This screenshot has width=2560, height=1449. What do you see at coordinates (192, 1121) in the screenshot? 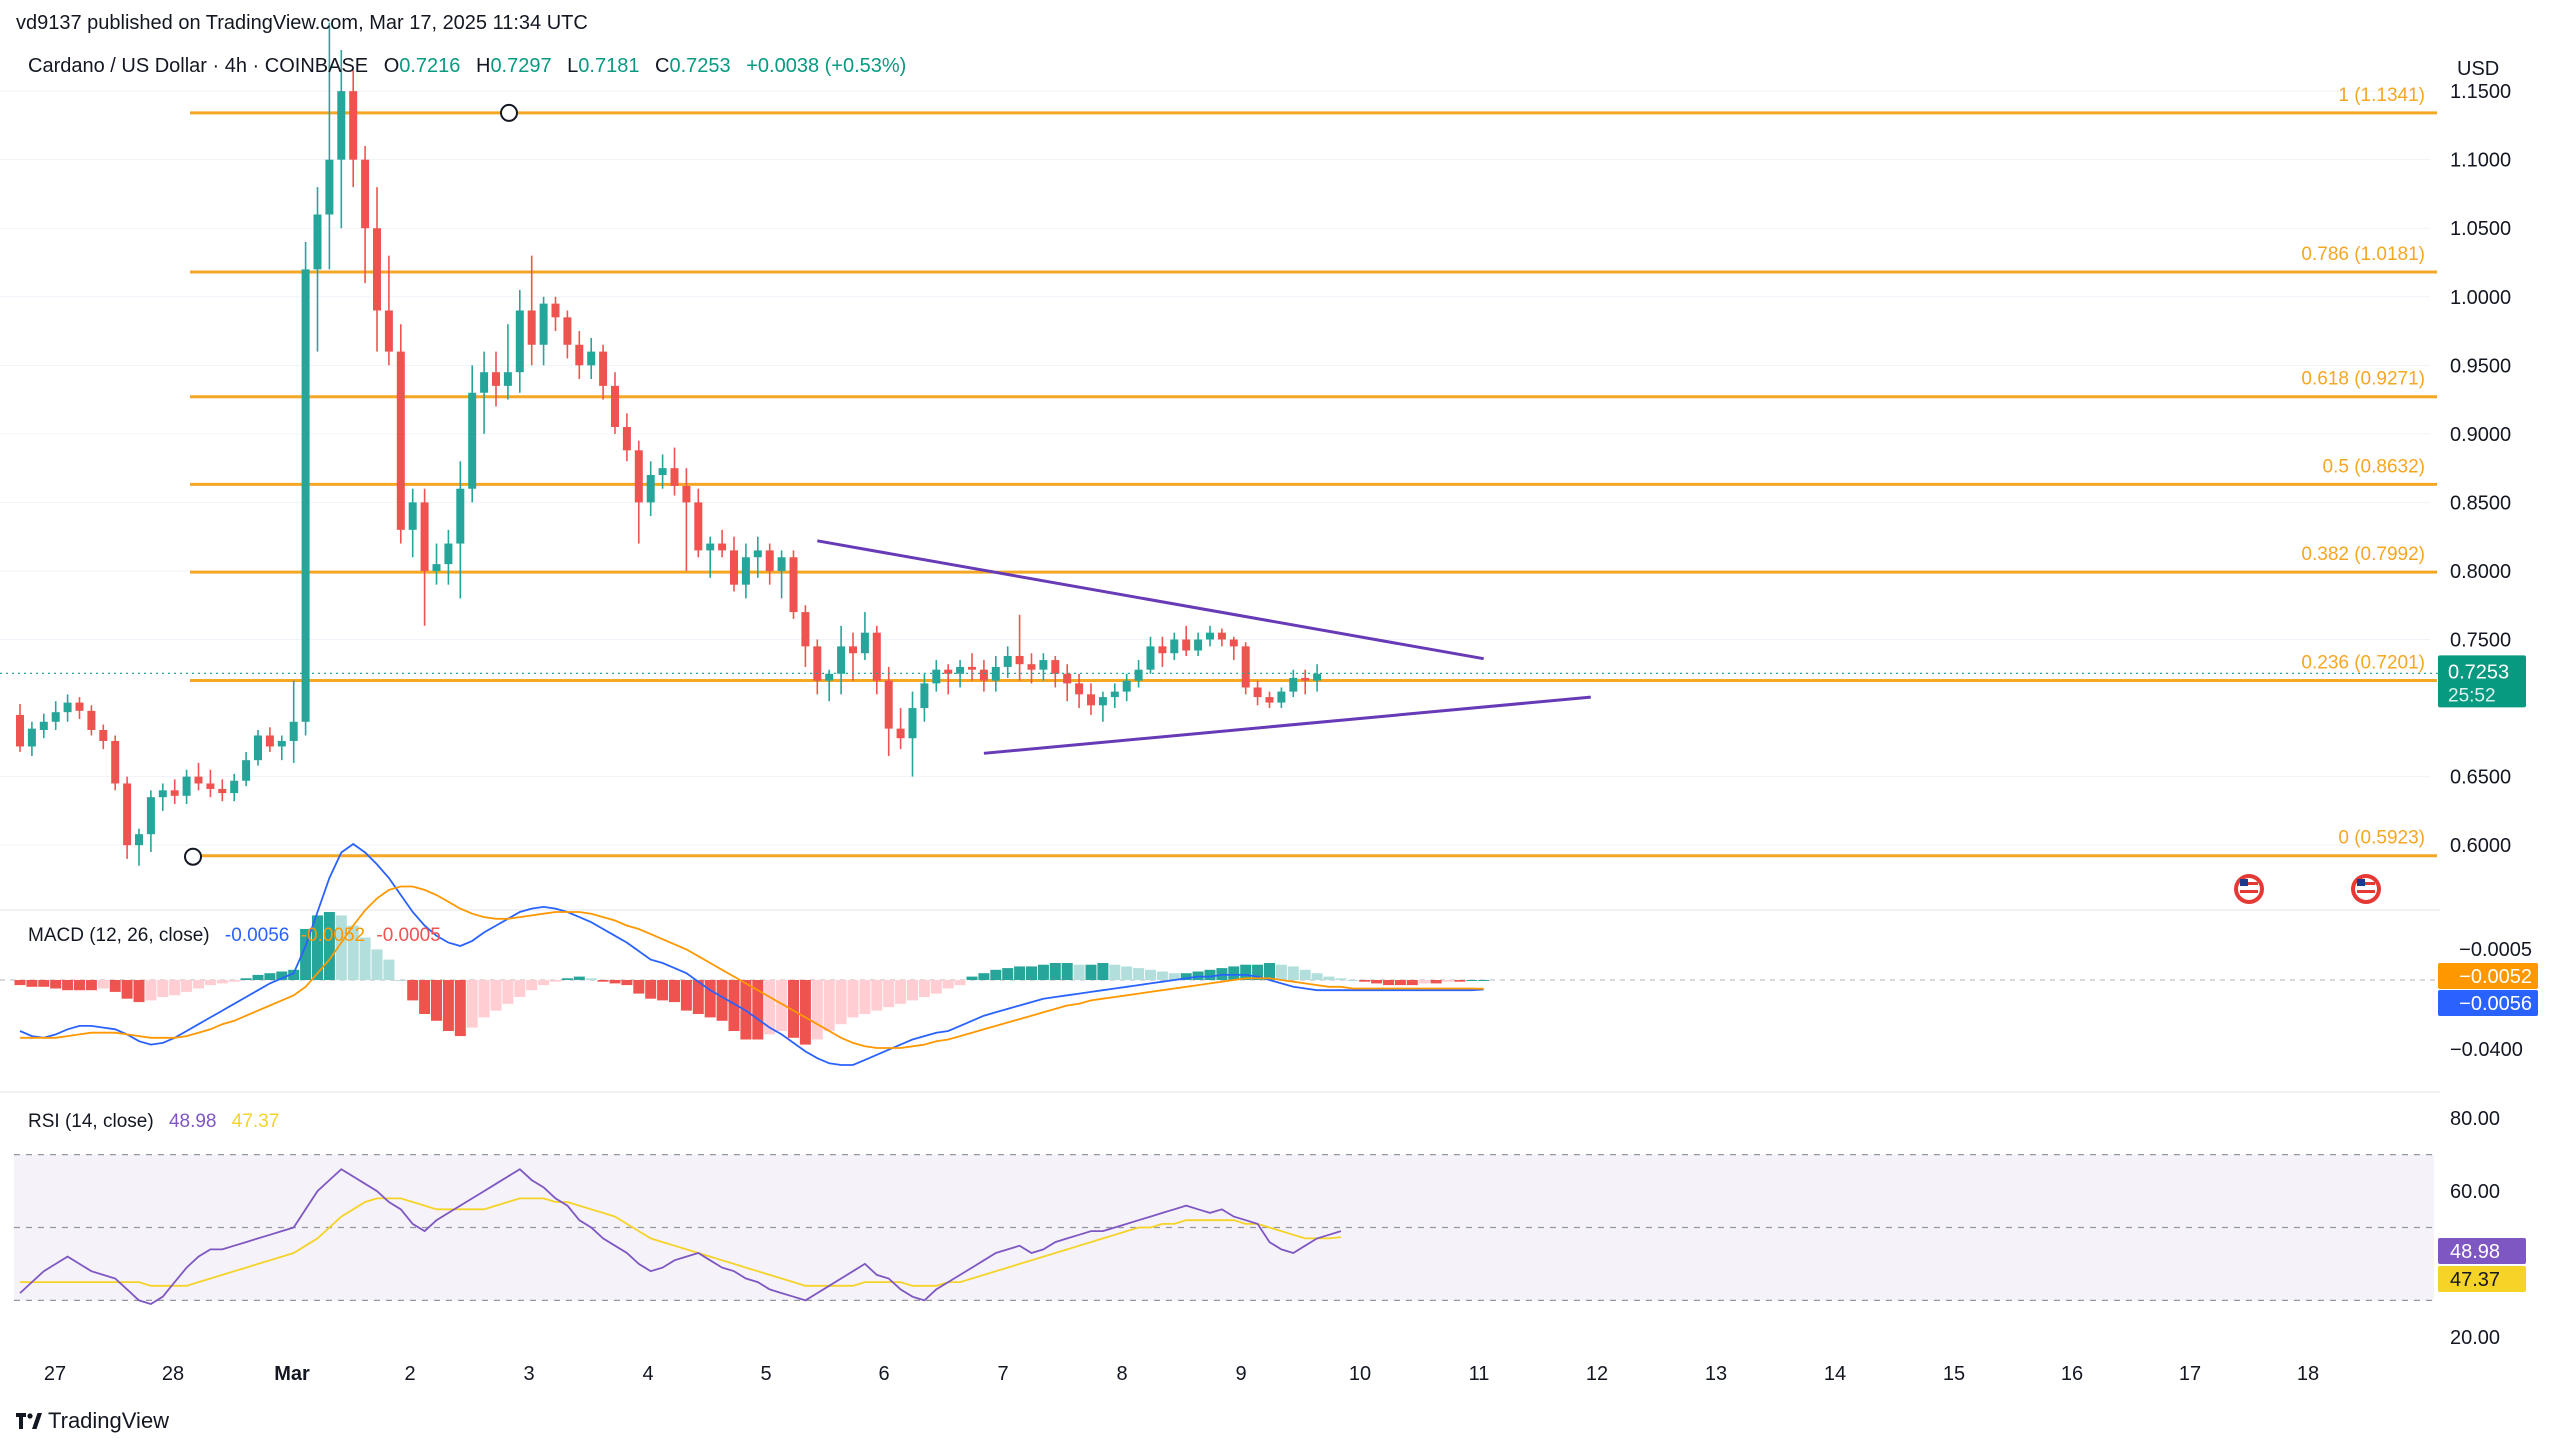
I see `rsi-value: 48.98` at bounding box center [192, 1121].